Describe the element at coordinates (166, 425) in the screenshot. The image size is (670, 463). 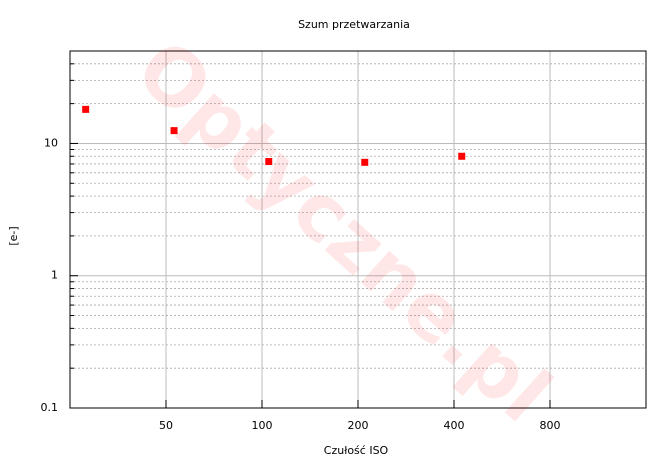
I see `x-tick-label: 50` at that location.